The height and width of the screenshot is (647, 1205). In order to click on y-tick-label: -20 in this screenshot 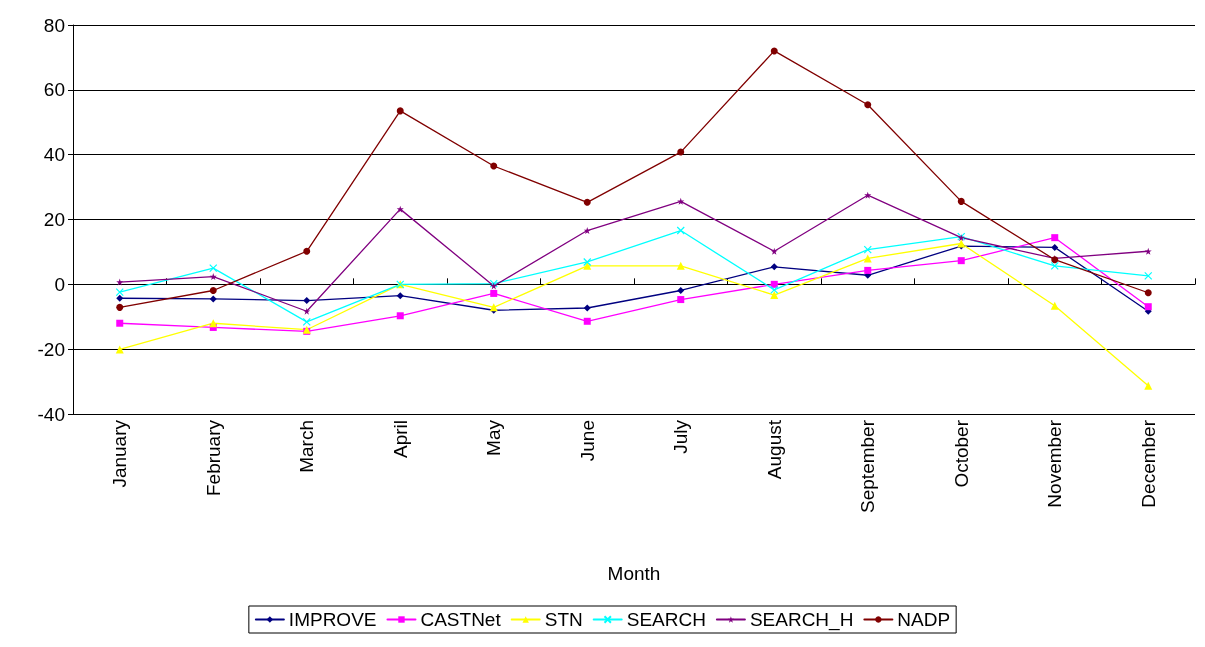, I will do `click(51, 349)`.